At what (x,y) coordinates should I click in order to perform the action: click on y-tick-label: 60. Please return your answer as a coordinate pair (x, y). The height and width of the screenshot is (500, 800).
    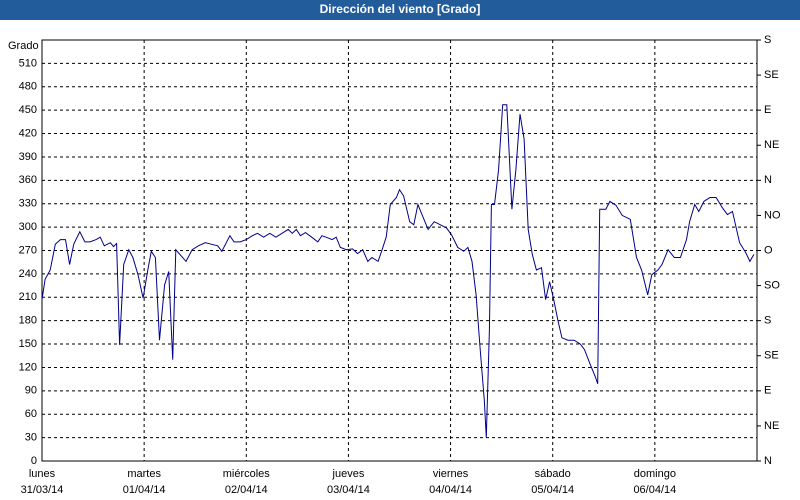
    Looking at the image, I should click on (31, 414).